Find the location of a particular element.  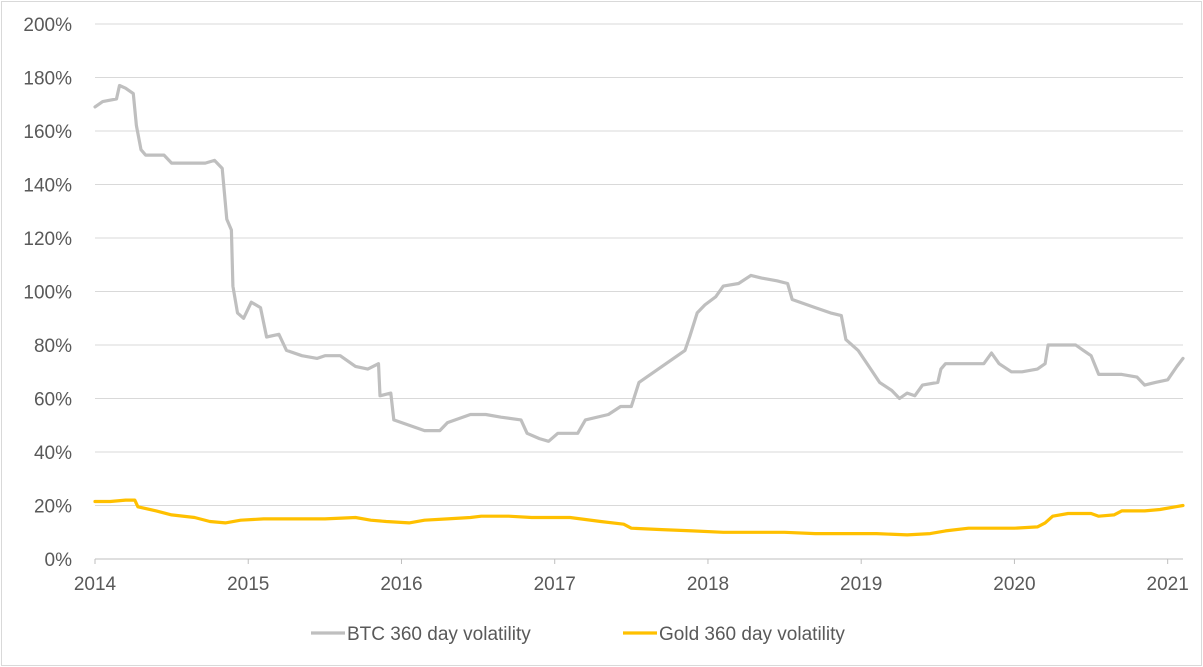

x-tick-label: 2014 is located at coordinates (95, 584).